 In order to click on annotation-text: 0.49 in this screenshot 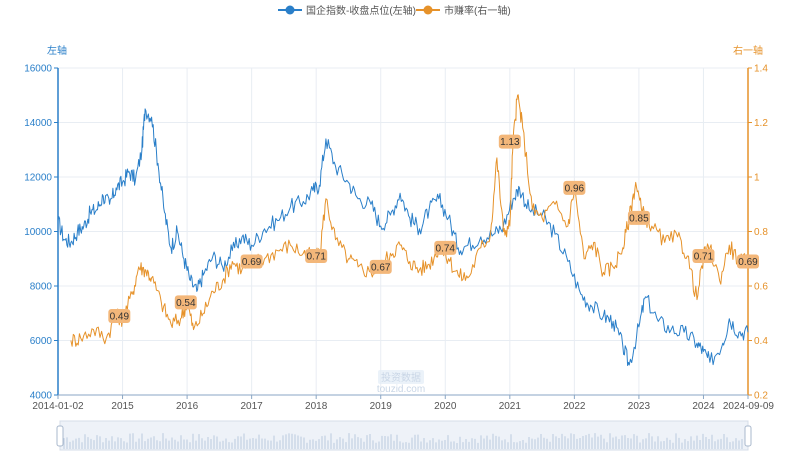, I will do `click(120, 316)`.